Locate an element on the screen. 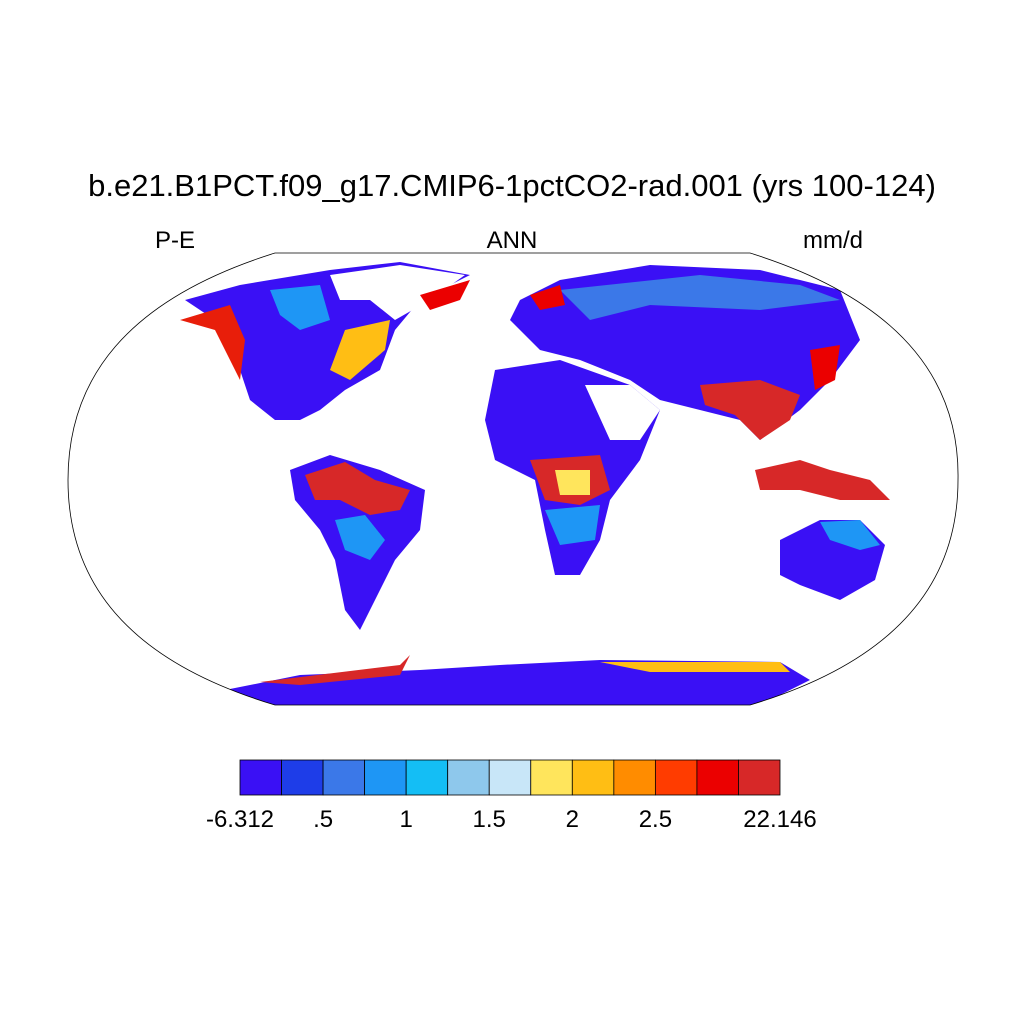  colorbar-label: 1.5 is located at coordinates (489, 819).